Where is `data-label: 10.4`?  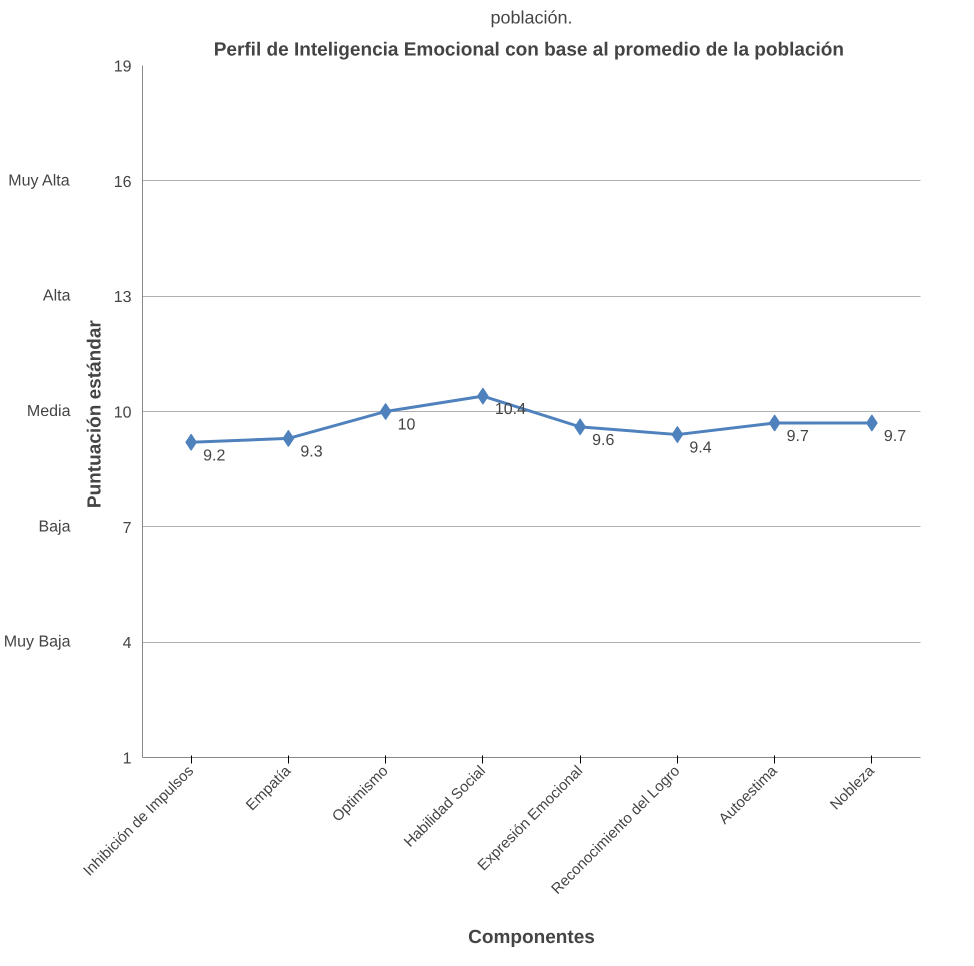
data-label: 10.4 is located at coordinates (510, 409).